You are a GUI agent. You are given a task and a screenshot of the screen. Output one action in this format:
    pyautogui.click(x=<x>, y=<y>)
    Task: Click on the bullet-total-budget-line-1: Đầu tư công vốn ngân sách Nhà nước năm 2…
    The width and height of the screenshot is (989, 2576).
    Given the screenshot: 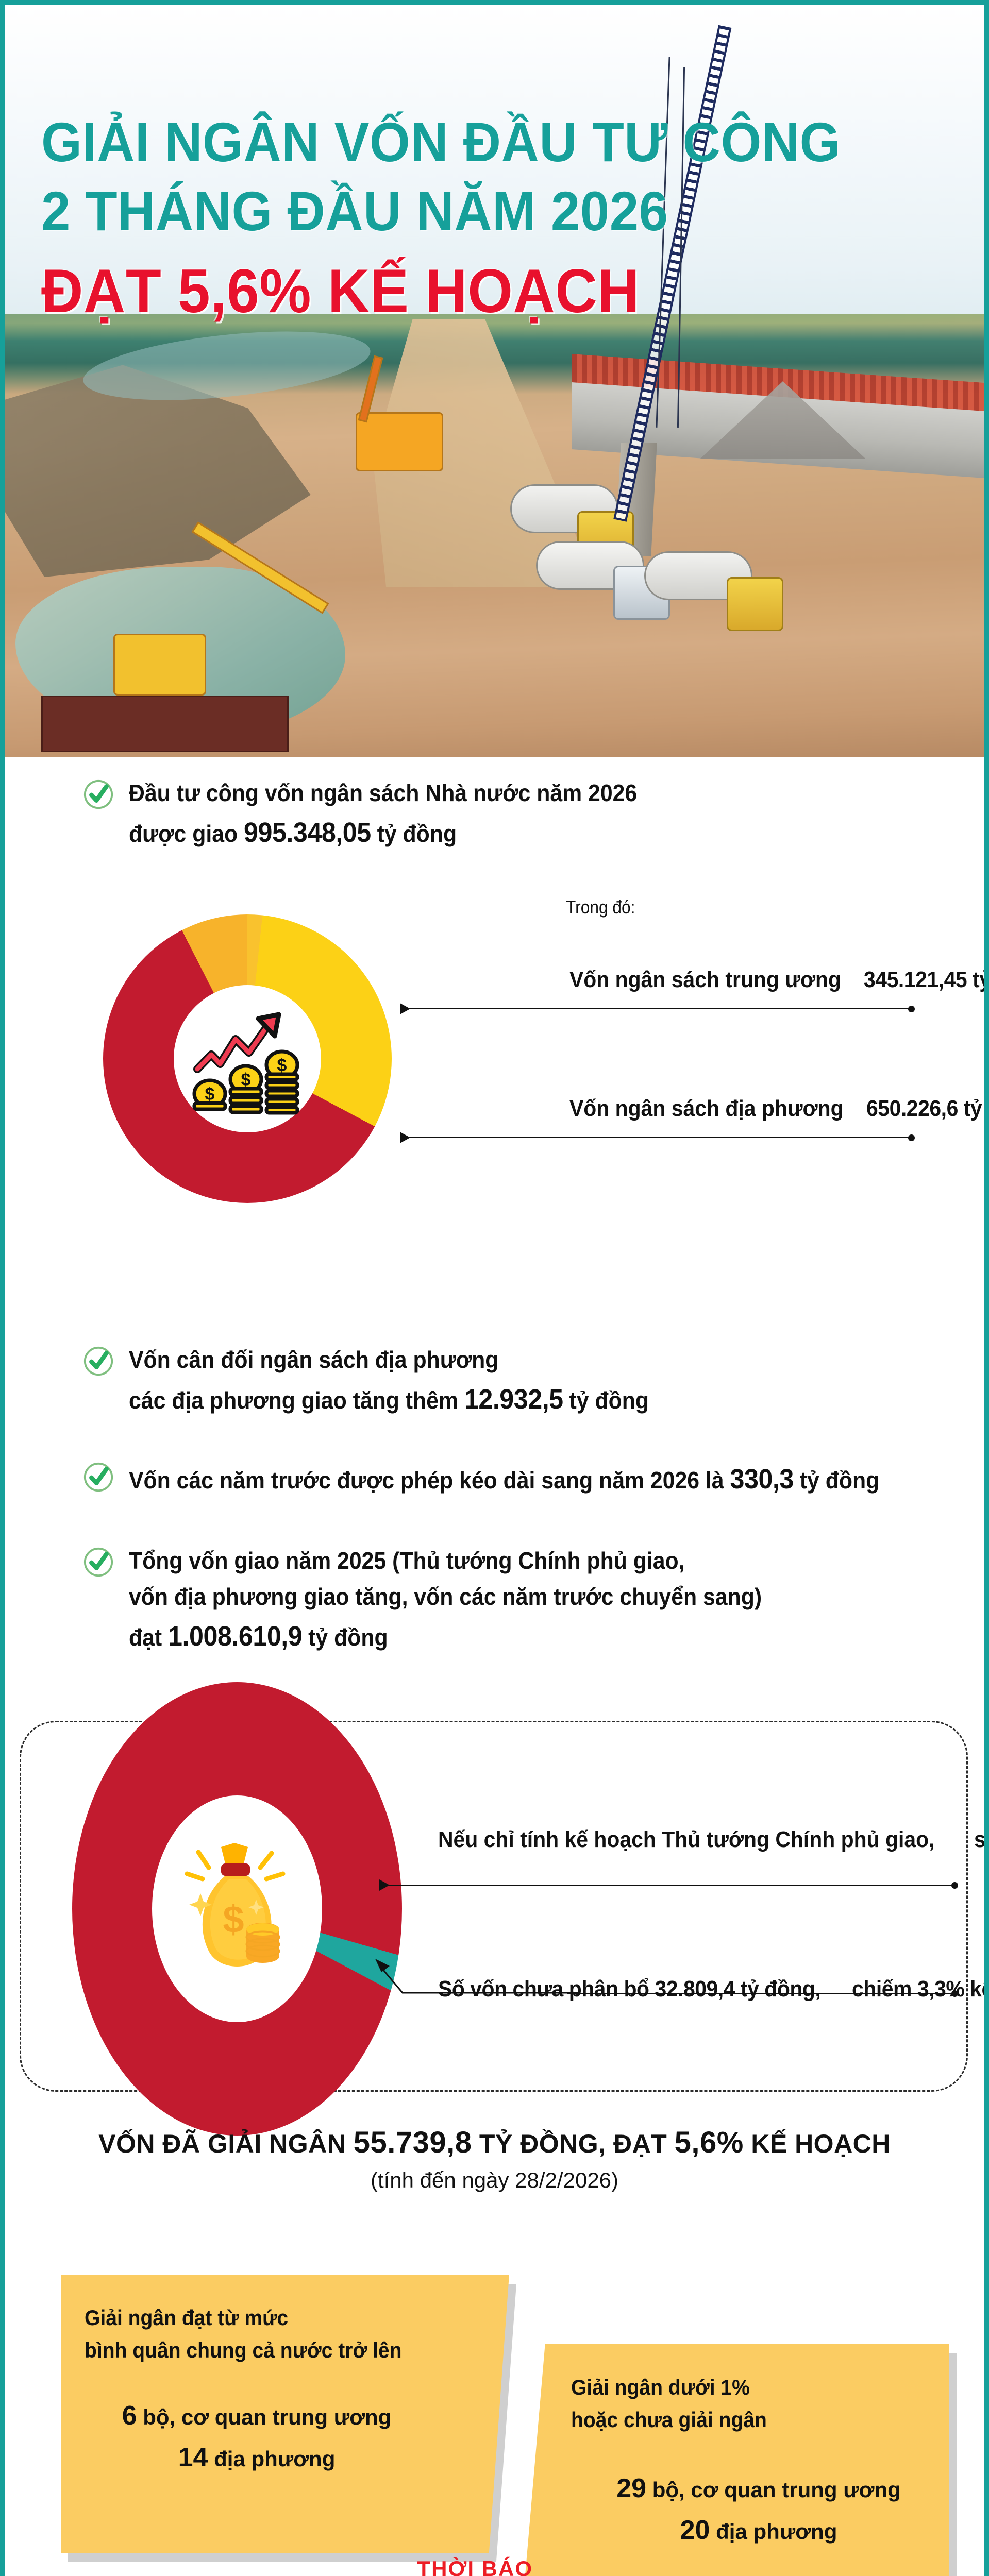 What is the action you would take?
    pyautogui.click(x=383, y=792)
    